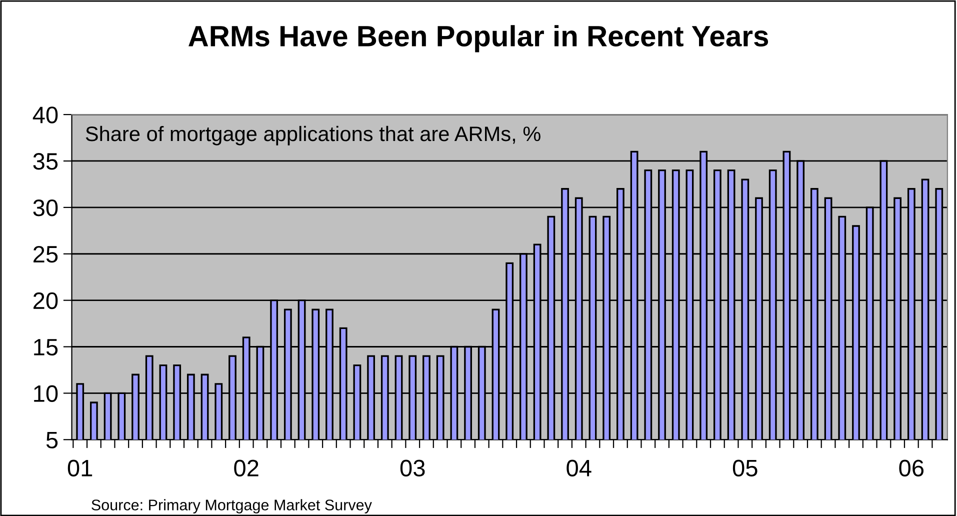  Describe the element at coordinates (46, 347) in the screenshot. I see `y-tick-label: 15` at that location.